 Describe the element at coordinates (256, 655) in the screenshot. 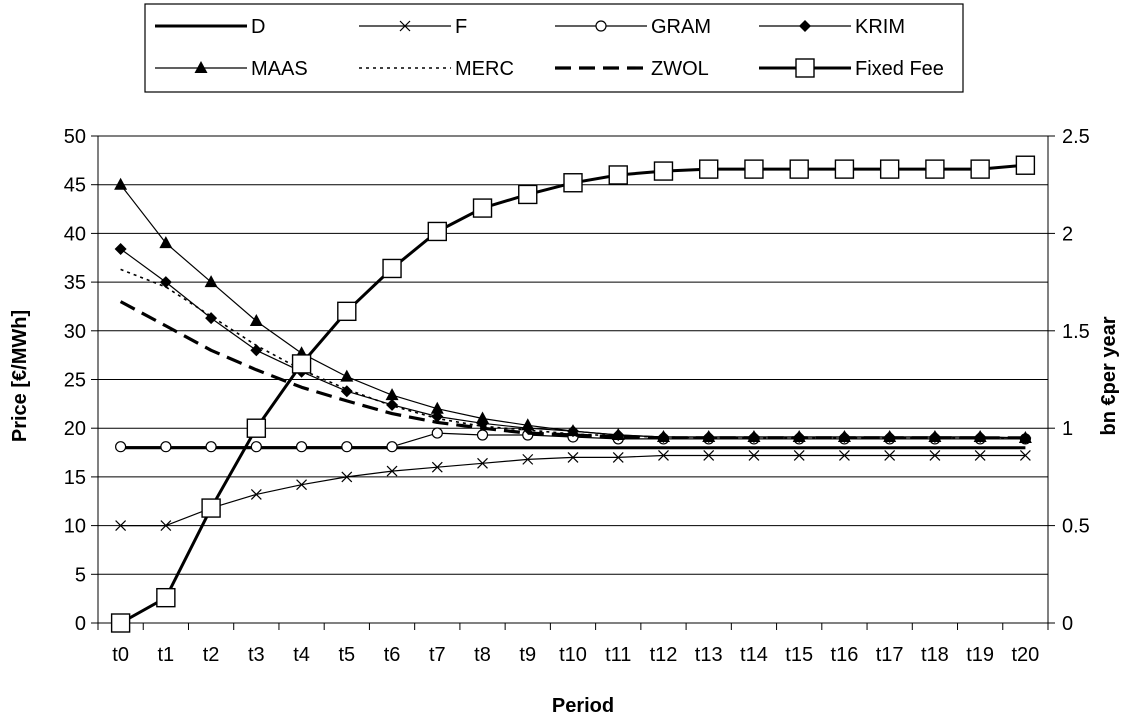

I see `x-tick-label: t3` at that location.